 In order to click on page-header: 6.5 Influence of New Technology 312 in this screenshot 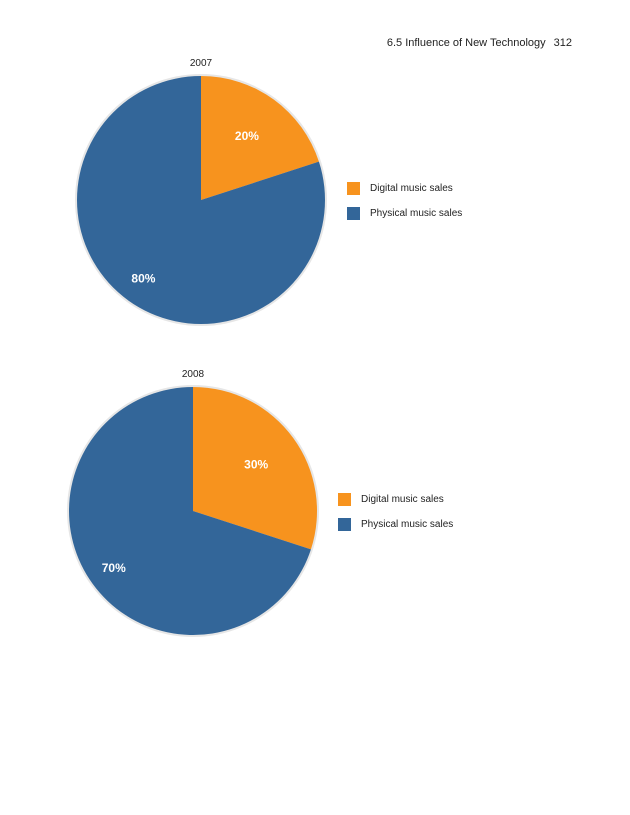, I will do `click(479, 43)`.